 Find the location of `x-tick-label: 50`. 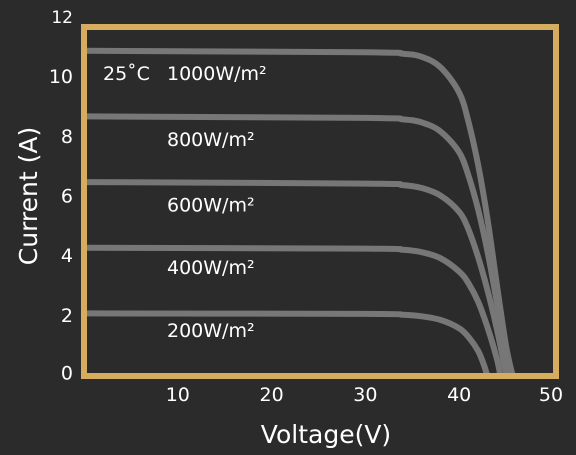

x-tick-label: 50 is located at coordinates (551, 395).